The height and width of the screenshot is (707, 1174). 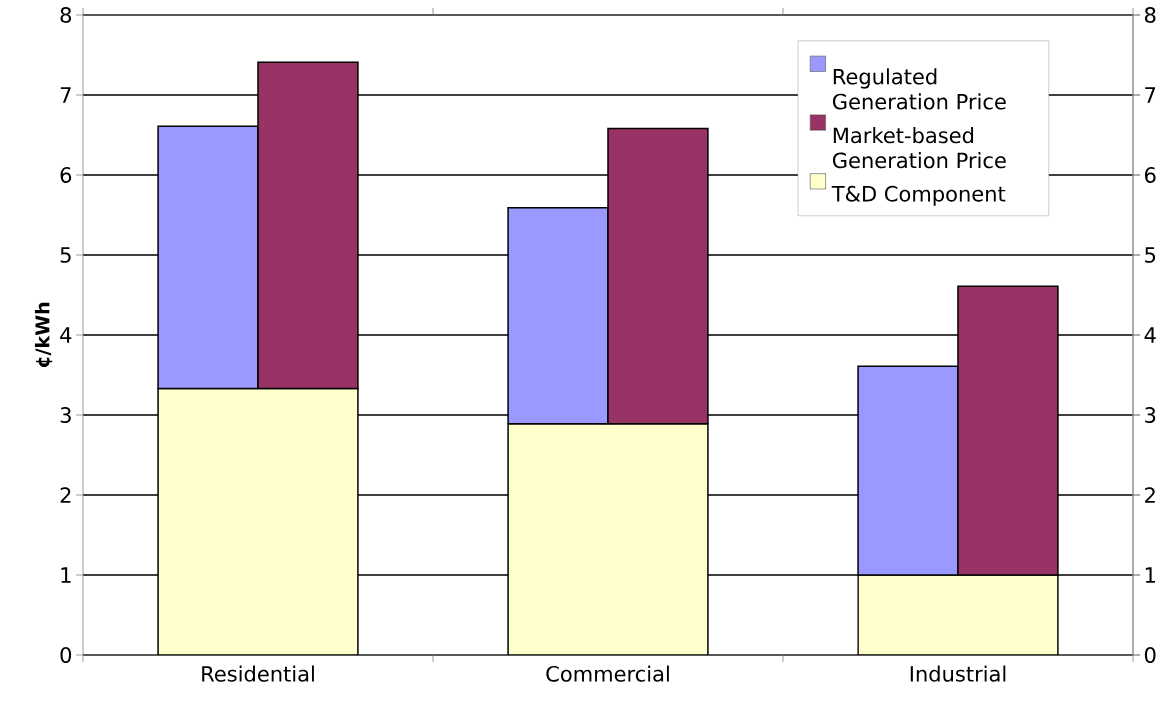 What do you see at coordinates (65, 415) in the screenshot?
I see `y-tick-label: 3` at bounding box center [65, 415].